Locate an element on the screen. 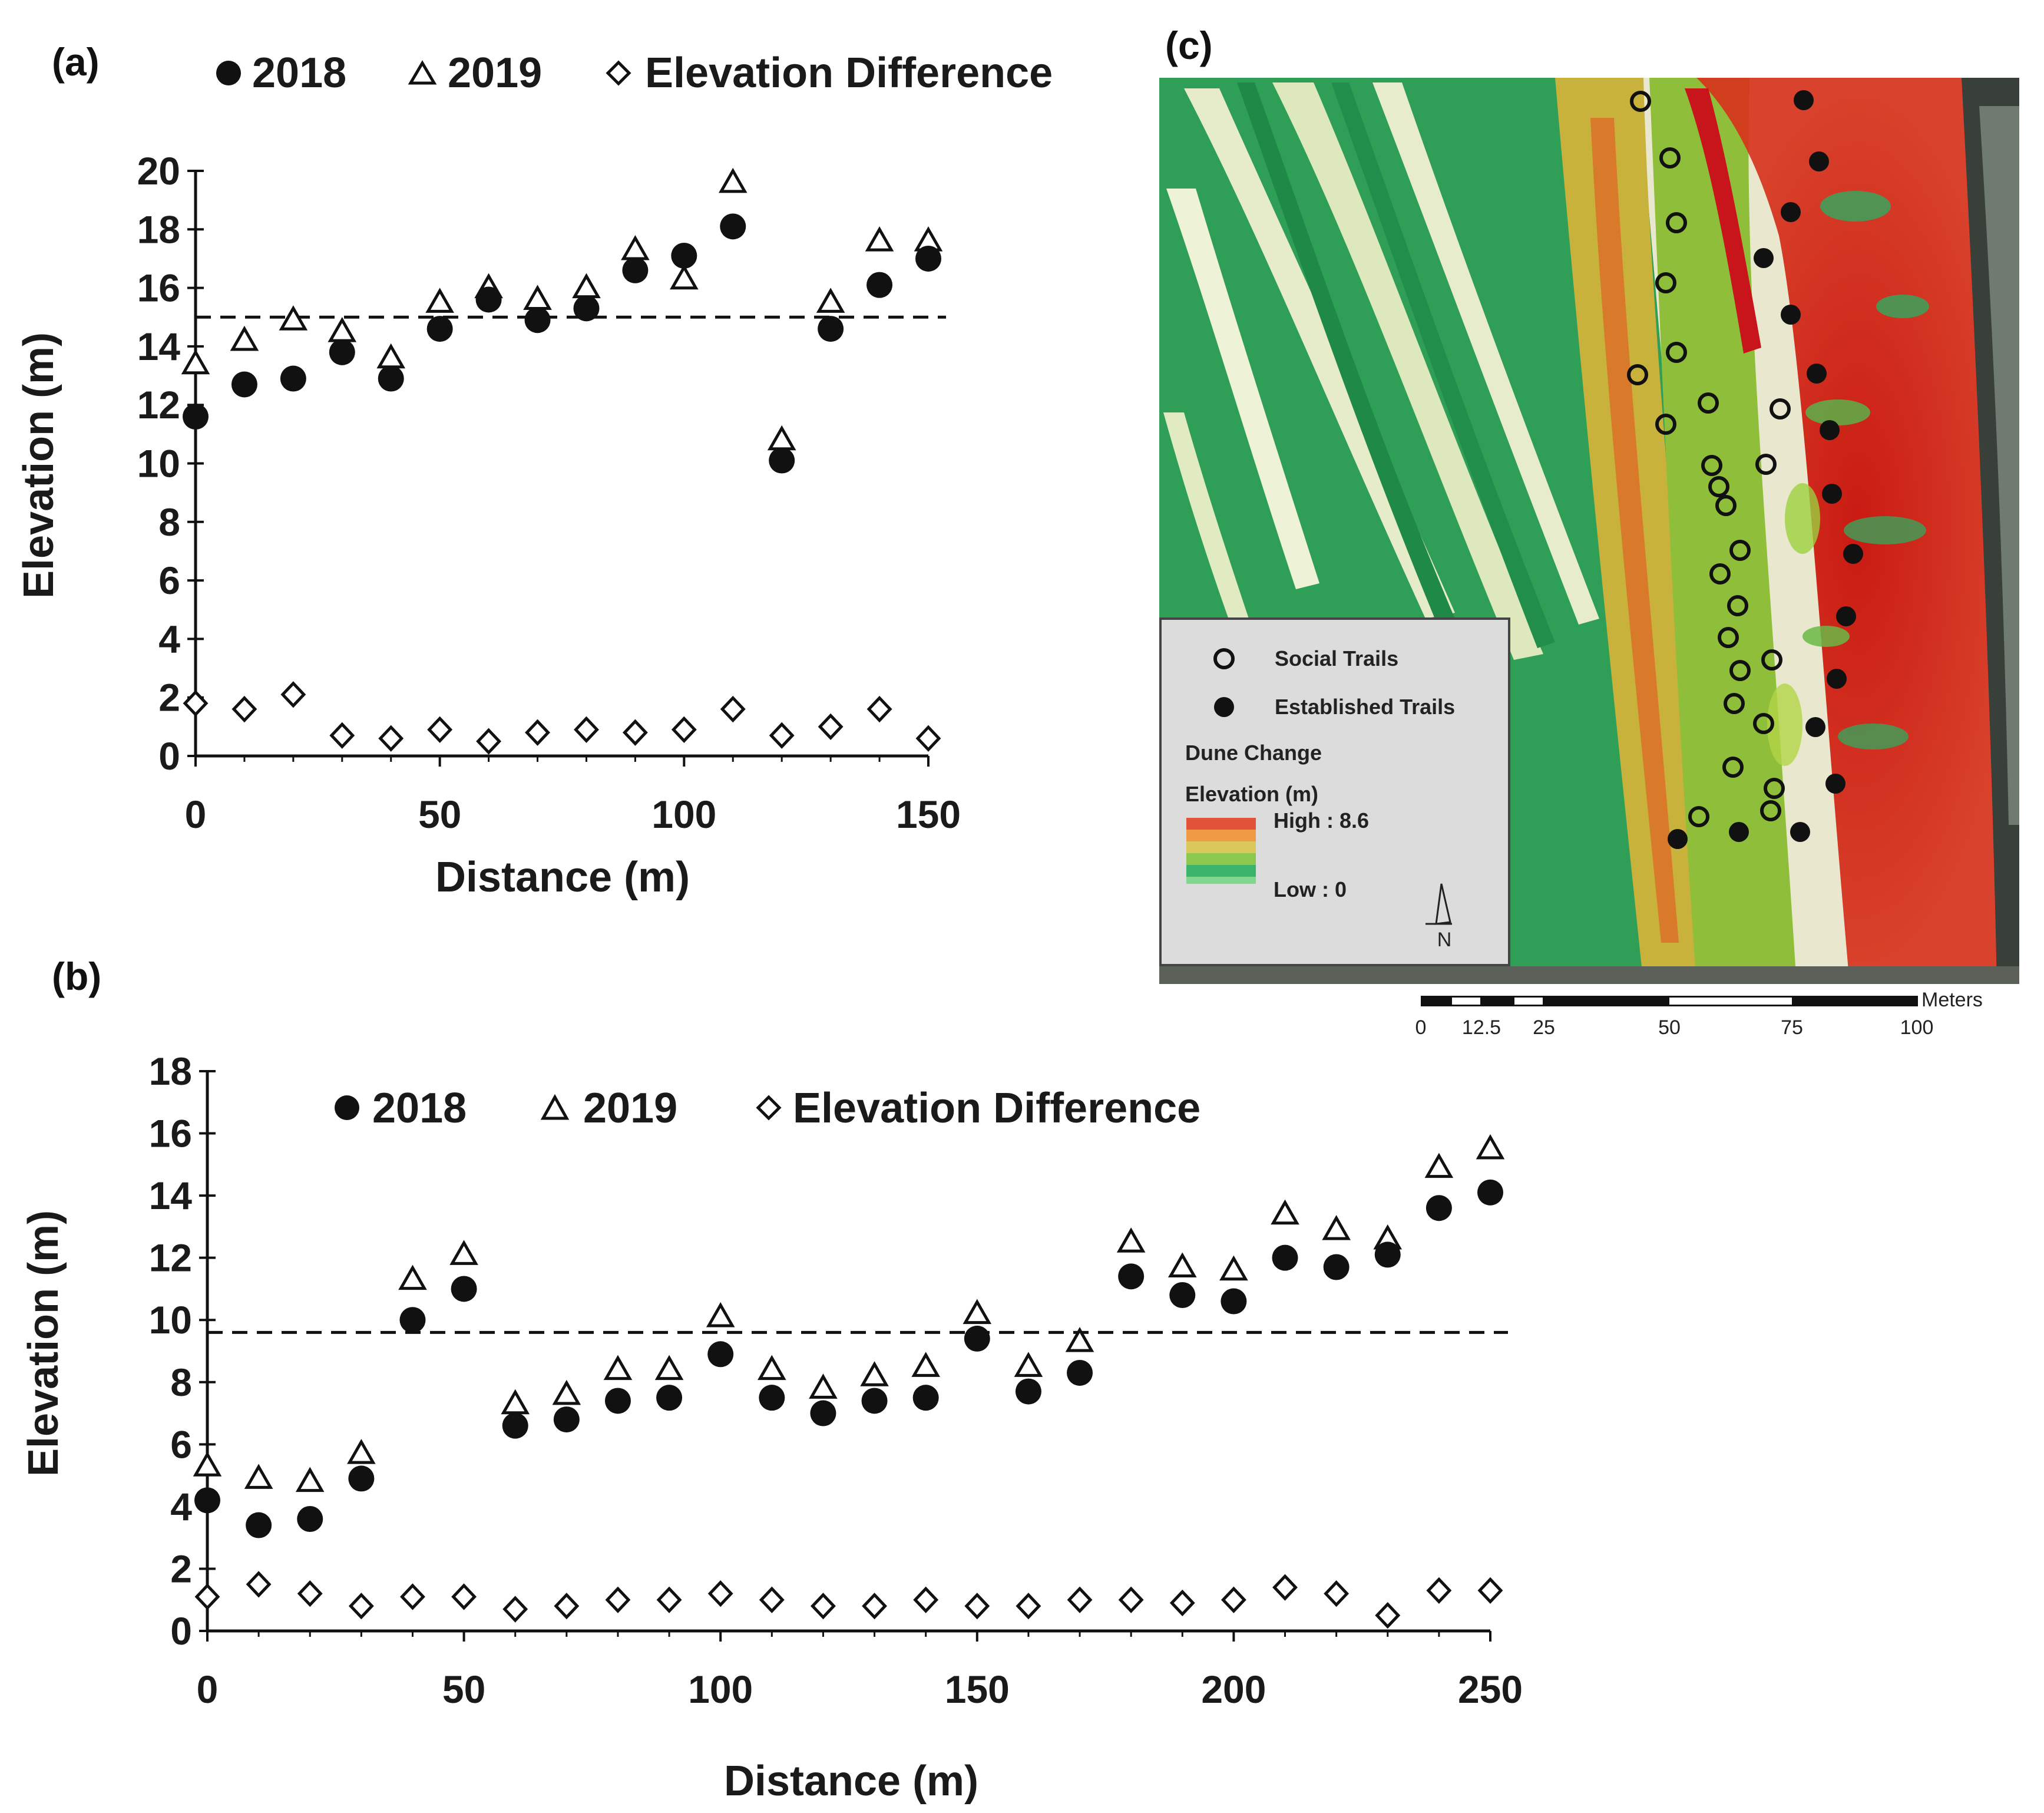 The height and width of the screenshot is (1813, 2044). scale-tick-label: 50 is located at coordinates (1669, 1027).